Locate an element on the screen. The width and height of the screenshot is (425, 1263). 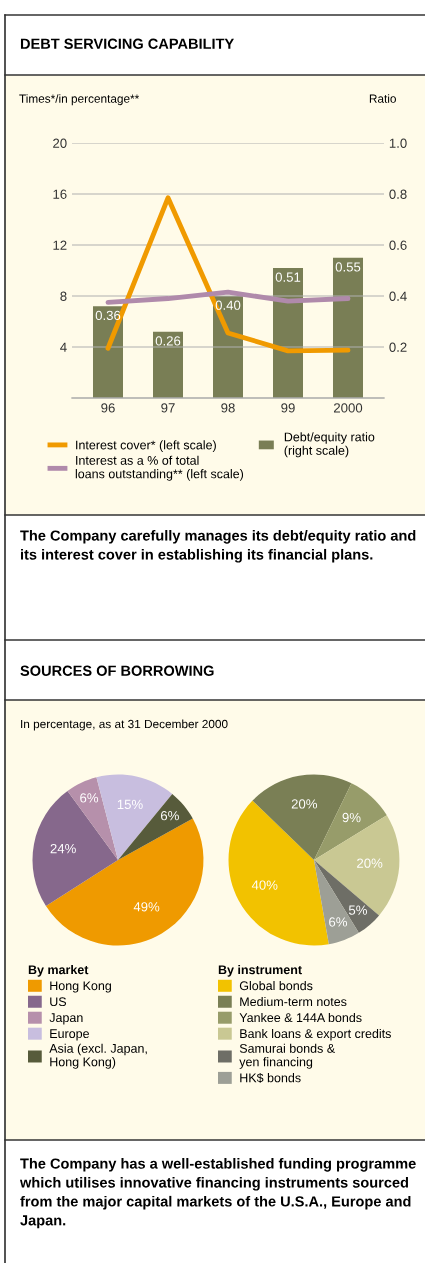
data-label: 0.55 is located at coordinates (348, 267).